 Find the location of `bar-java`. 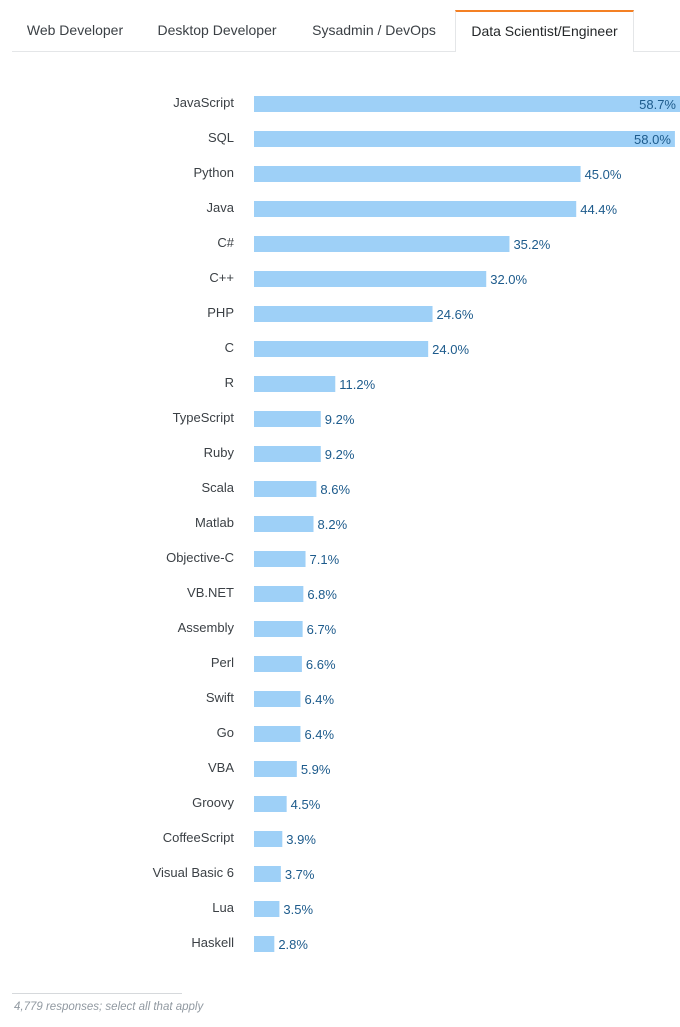

bar-java is located at coordinates (415, 209).